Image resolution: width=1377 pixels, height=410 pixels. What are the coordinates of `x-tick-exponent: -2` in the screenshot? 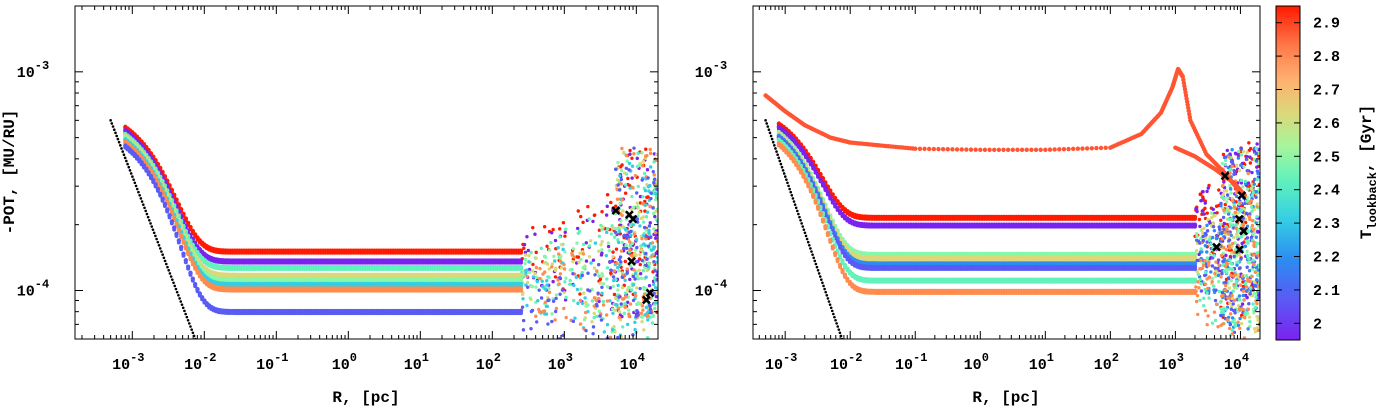 It's located at (209, 358).